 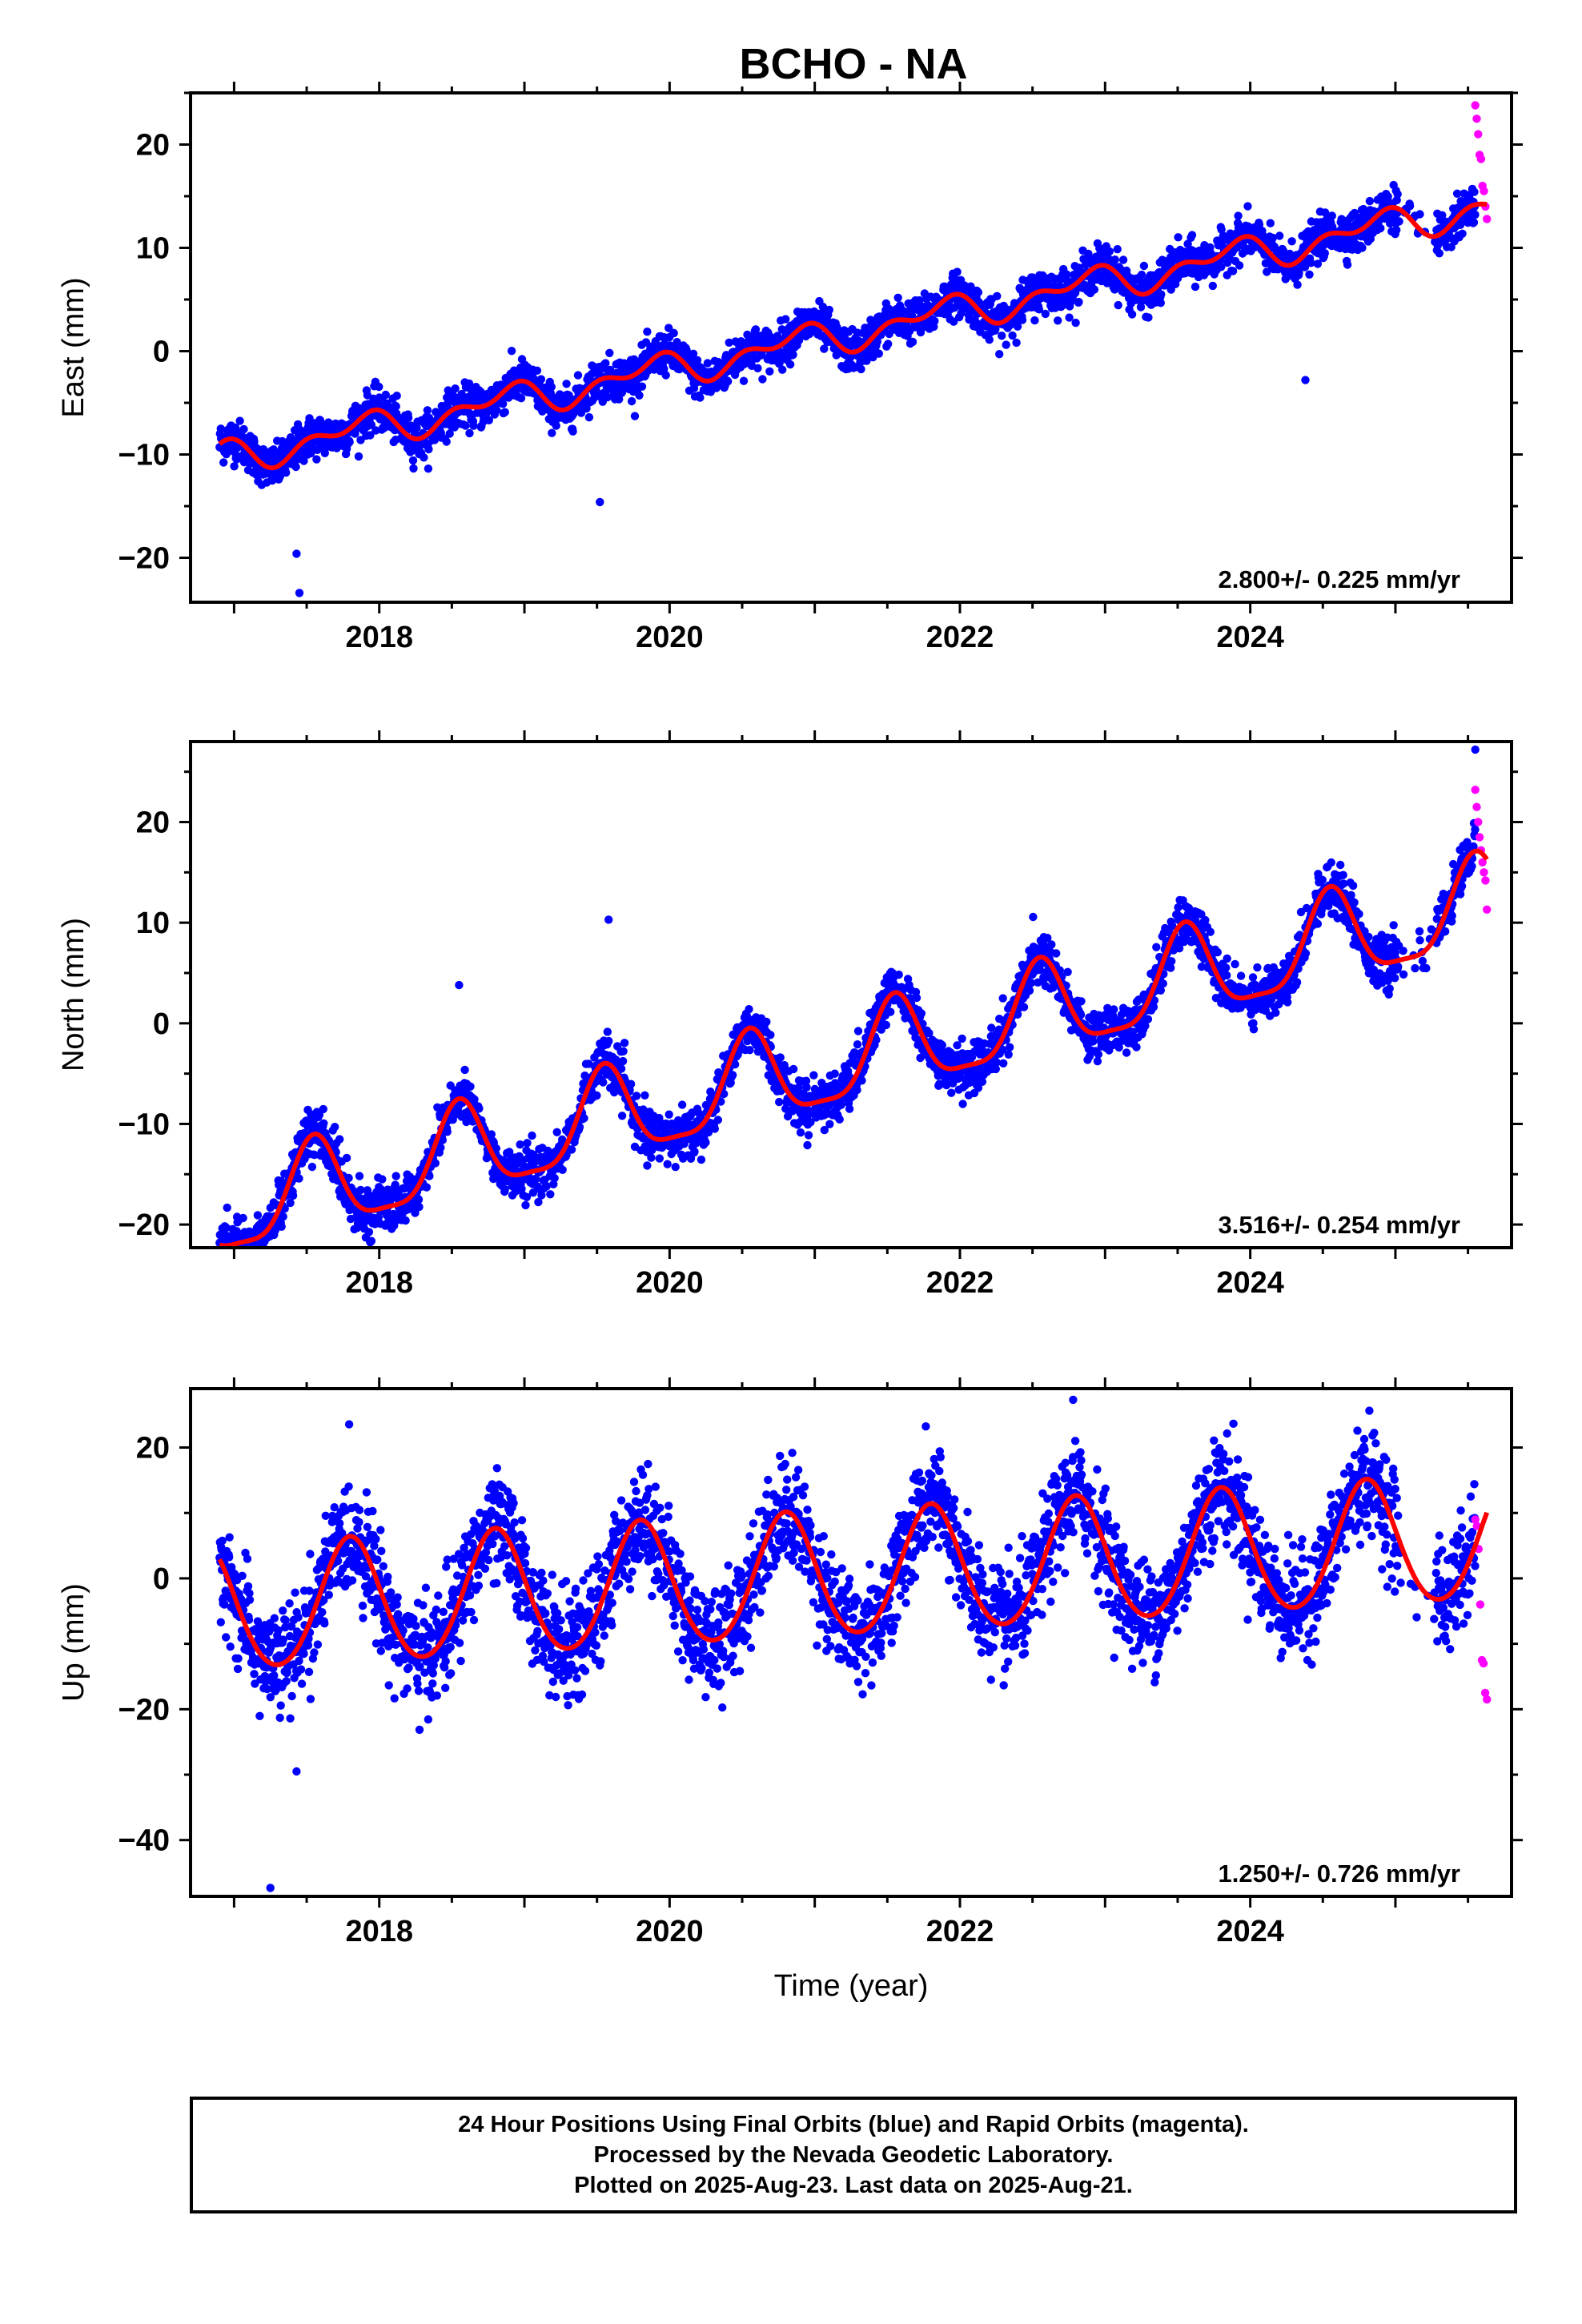 I want to click on east-x-tick-label: 2018, so click(x=379, y=637).